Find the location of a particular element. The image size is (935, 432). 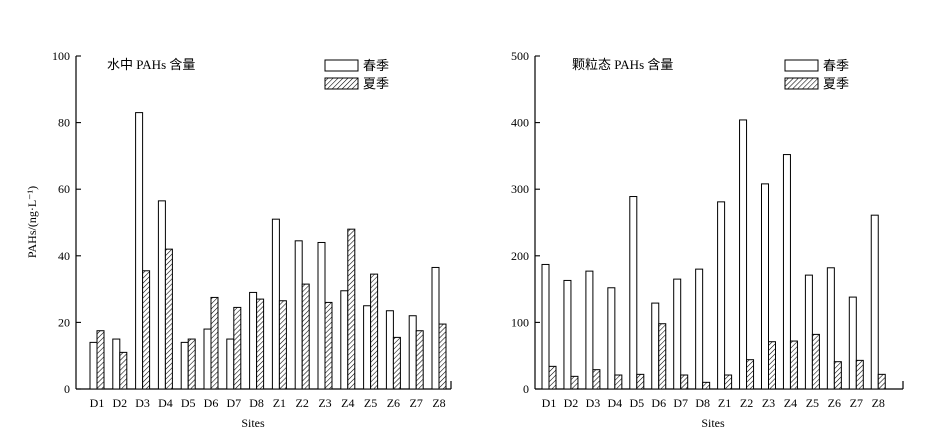

left-x-axis-label: Sites is located at coordinates (253, 423).